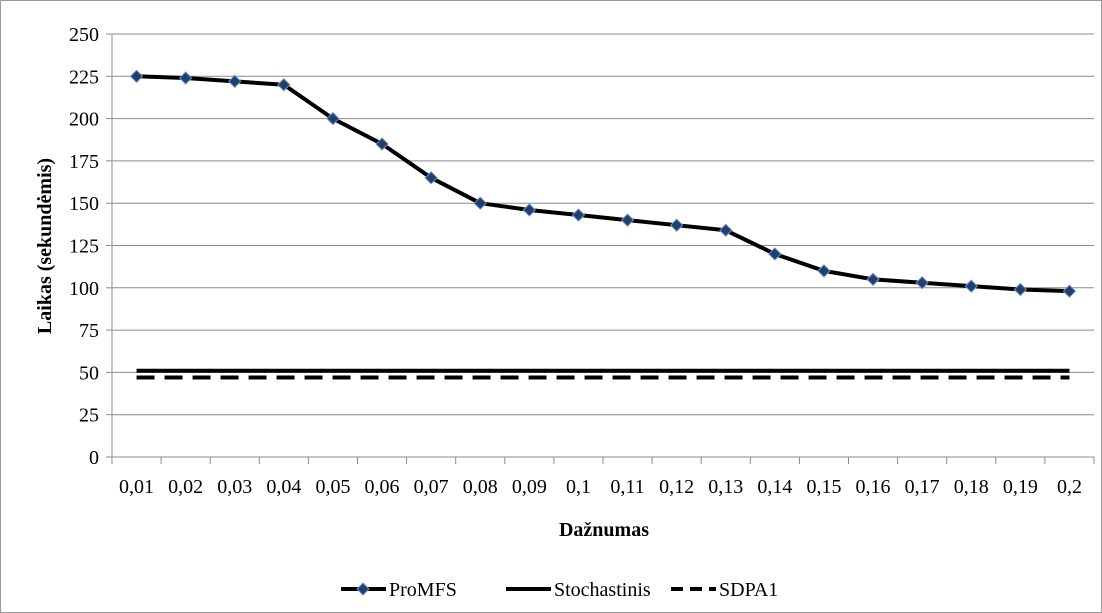 Image resolution: width=1102 pixels, height=613 pixels. What do you see at coordinates (873, 487) in the screenshot?
I see `x-tick-label: 0,16` at bounding box center [873, 487].